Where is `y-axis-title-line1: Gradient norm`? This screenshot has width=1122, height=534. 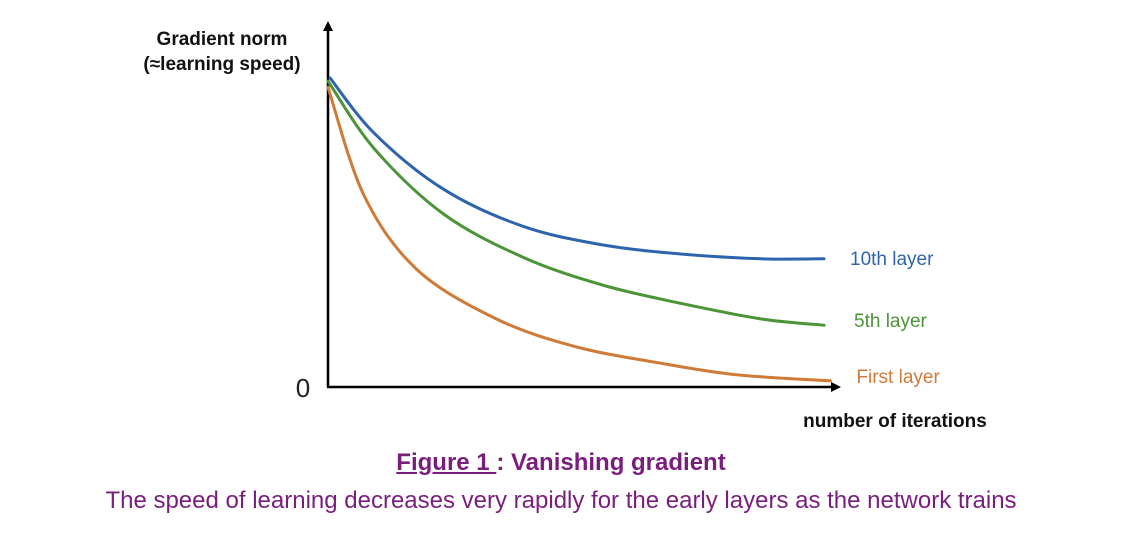
y-axis-title-line1: Gradient norm is located at coordinates (222, 39).